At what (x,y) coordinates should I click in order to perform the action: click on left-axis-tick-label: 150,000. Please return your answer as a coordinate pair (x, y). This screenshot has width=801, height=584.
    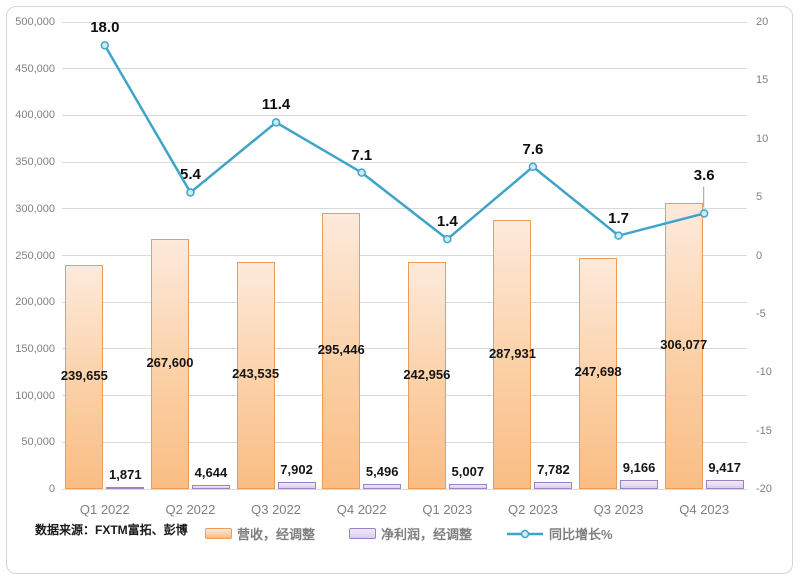
    Looking at the image, I should click on (35, 348).